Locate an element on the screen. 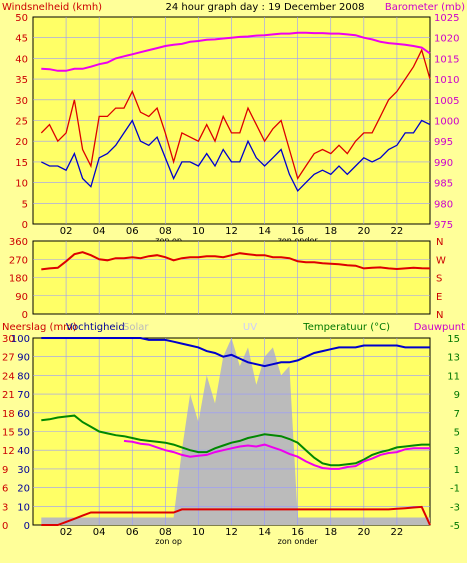 The width and height of the screenshot is (467, 563). humidity-x-ticks: 02 04 06 08 10 12 14 16 18 20 22 zon op zon onder is located at coordinates (232, 536).